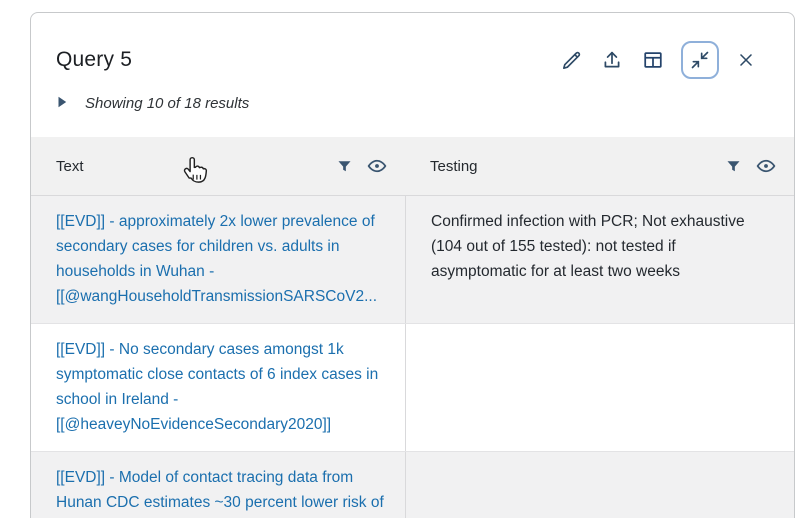  Describe the element at coordinates (599, 166) in the screenshot. I see `column-header-testing: Testing` at that location.